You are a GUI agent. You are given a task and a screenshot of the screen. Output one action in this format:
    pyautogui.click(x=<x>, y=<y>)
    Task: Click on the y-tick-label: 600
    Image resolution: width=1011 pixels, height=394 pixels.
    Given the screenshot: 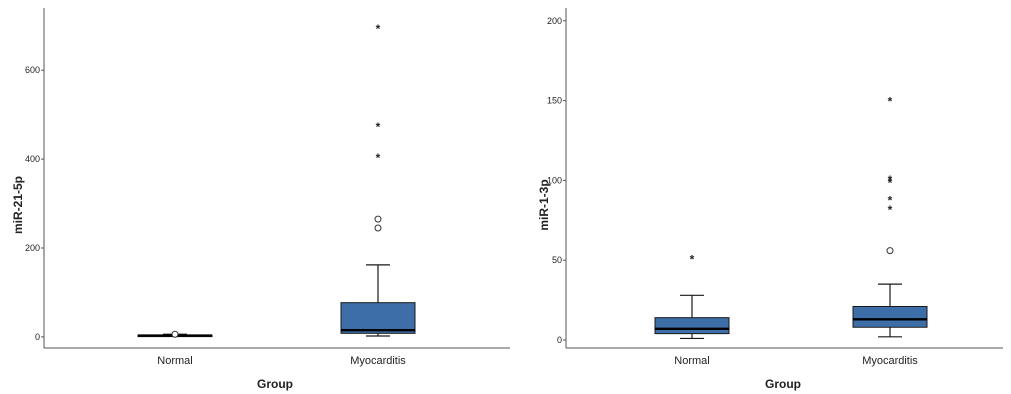 What is the action you would take?
    pyautogui.click(x=32, y=70)
    